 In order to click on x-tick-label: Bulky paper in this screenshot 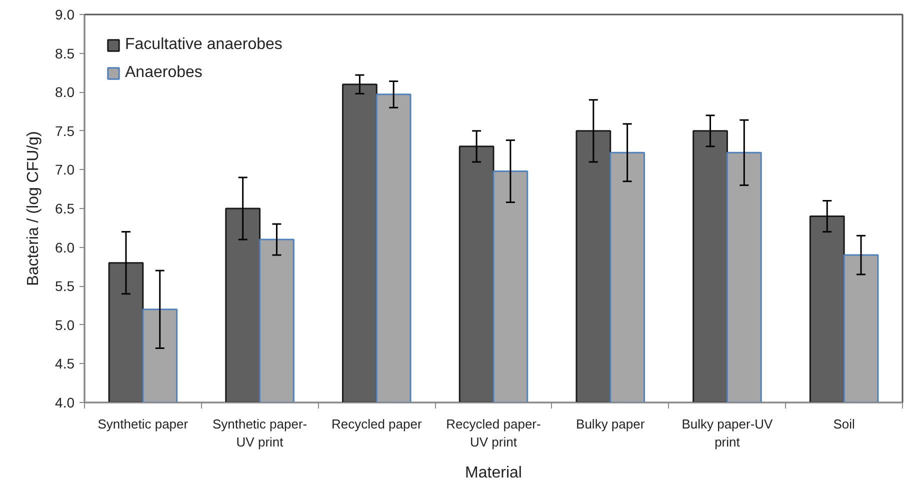, I will do `click(611, 424)`.